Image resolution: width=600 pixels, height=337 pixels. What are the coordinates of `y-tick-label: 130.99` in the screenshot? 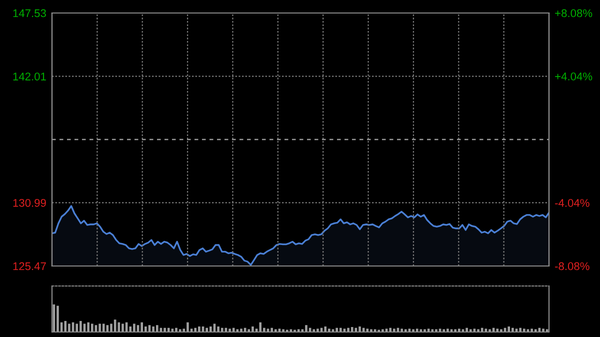 It's located at (29, 202).